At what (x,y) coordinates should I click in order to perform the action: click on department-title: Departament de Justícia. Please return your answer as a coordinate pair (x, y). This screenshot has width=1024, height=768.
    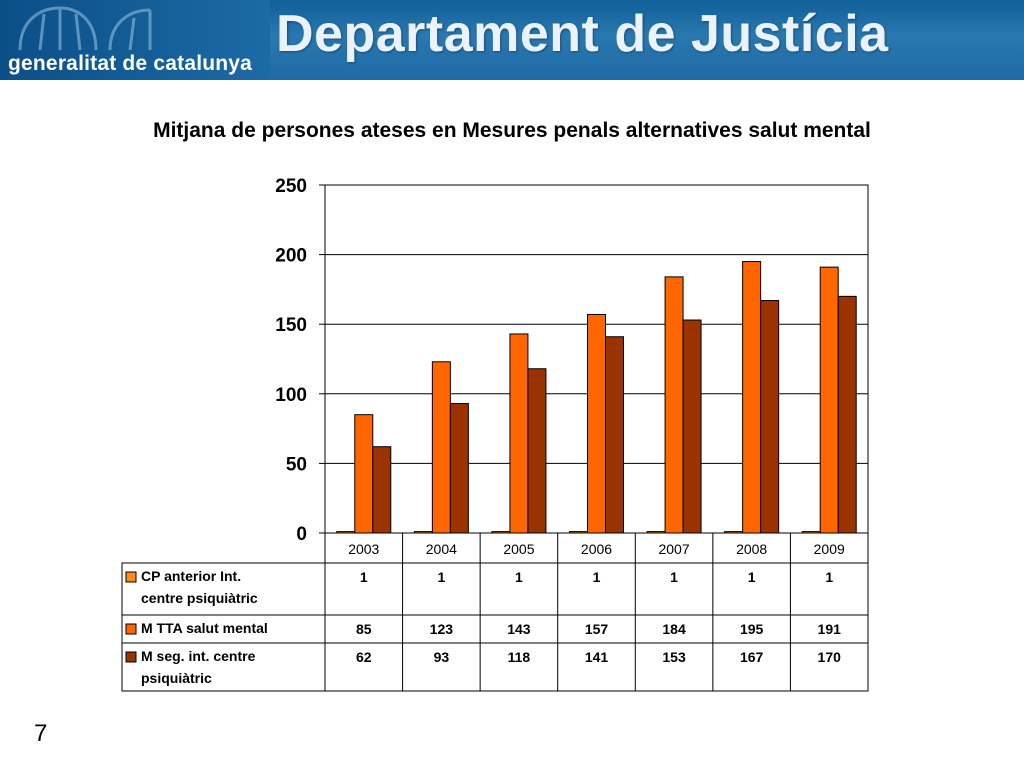
    Looking at the image, I should click on (582, 34).